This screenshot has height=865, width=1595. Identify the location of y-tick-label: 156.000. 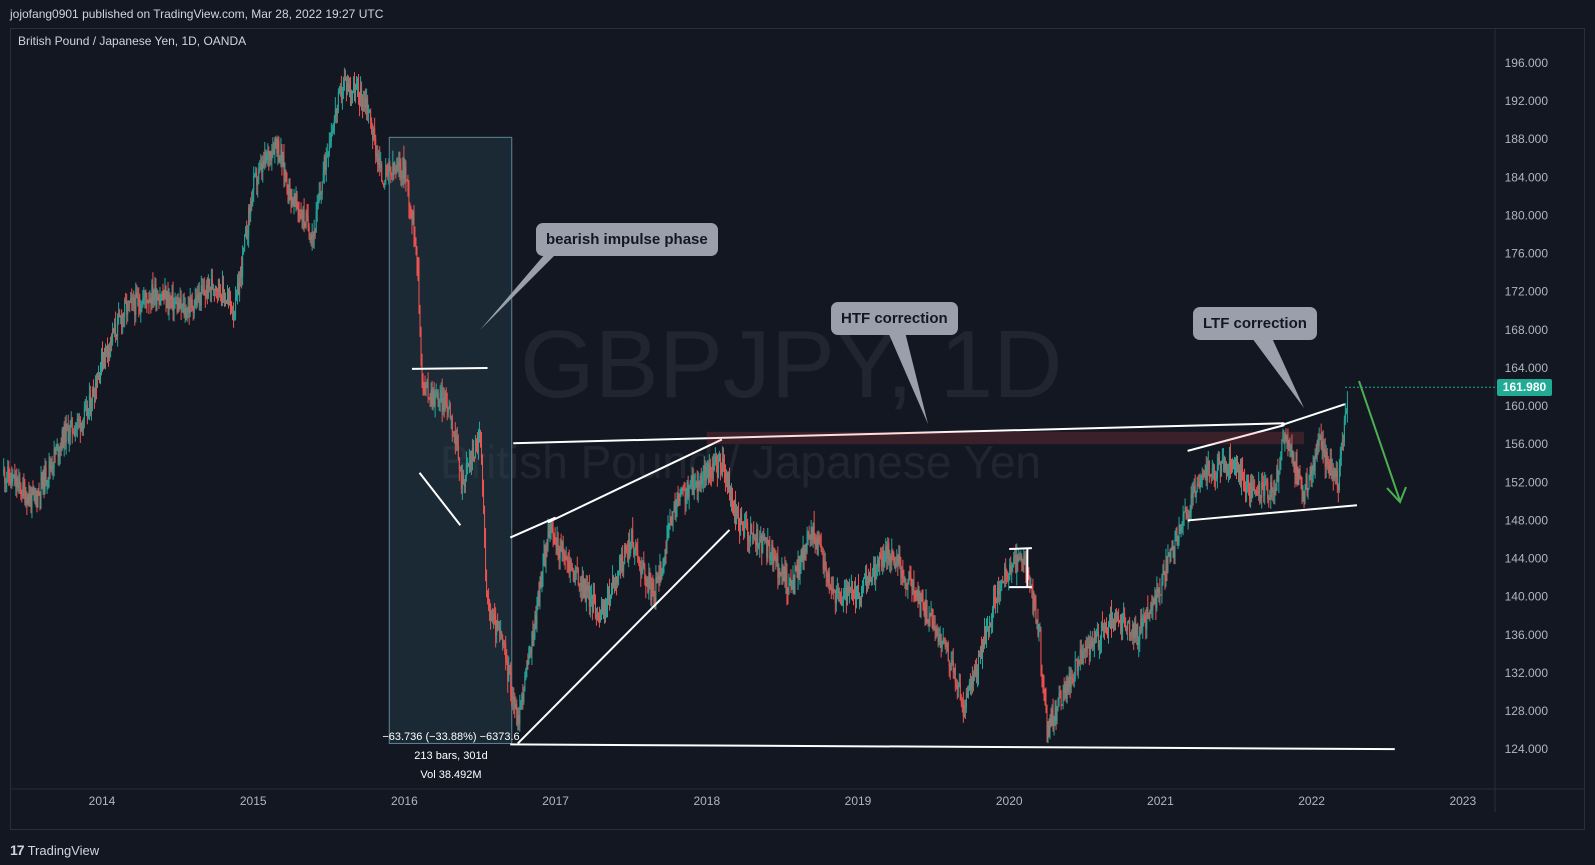
(1527, 444).